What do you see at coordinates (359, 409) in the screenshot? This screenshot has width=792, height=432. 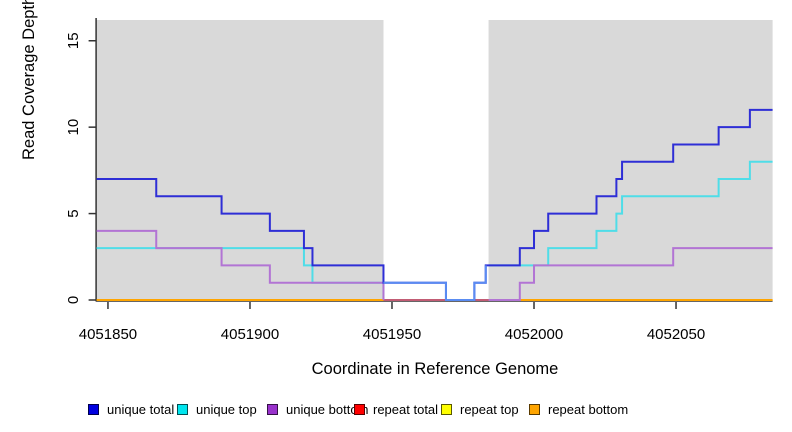 I see `legend-swatch-repeat-total` at bounding box center [359, 409].